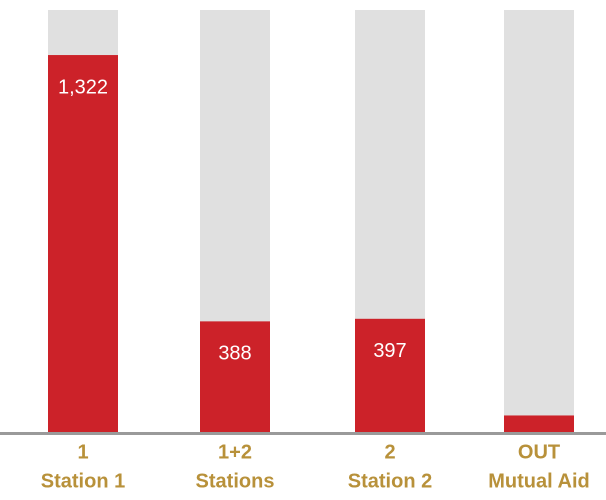 The width and height of the screenshot is (606, 500). I want to click on x-tick-label: 1+2, so click(235, 452).